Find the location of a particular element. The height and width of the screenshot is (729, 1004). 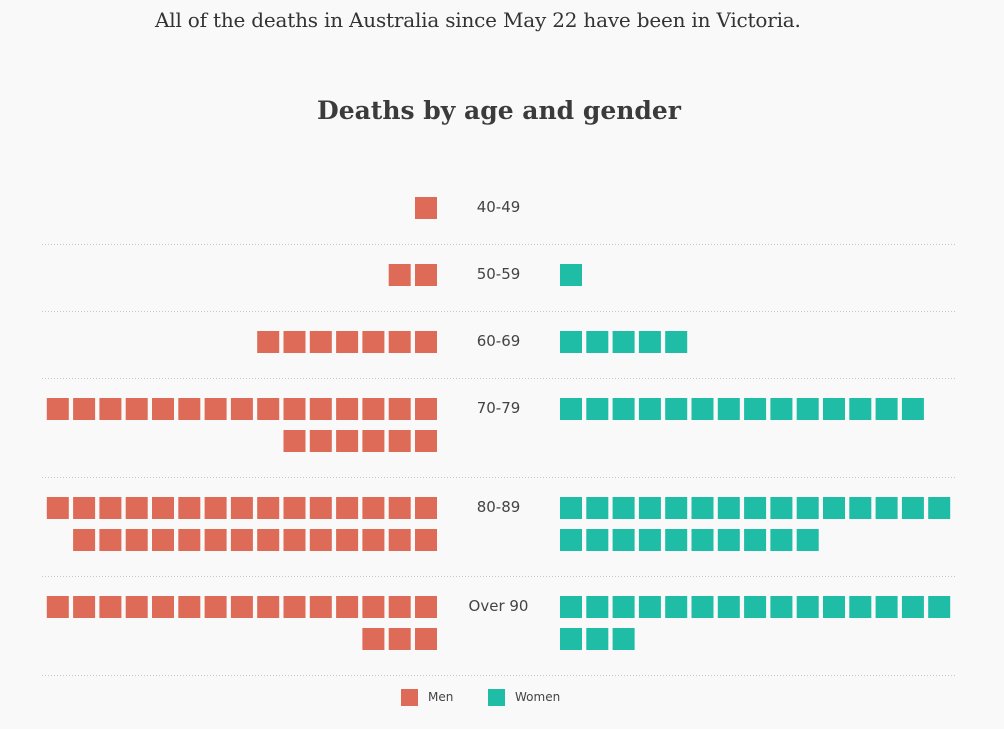

legend-swatch-women is located at coordinates (496, 697).